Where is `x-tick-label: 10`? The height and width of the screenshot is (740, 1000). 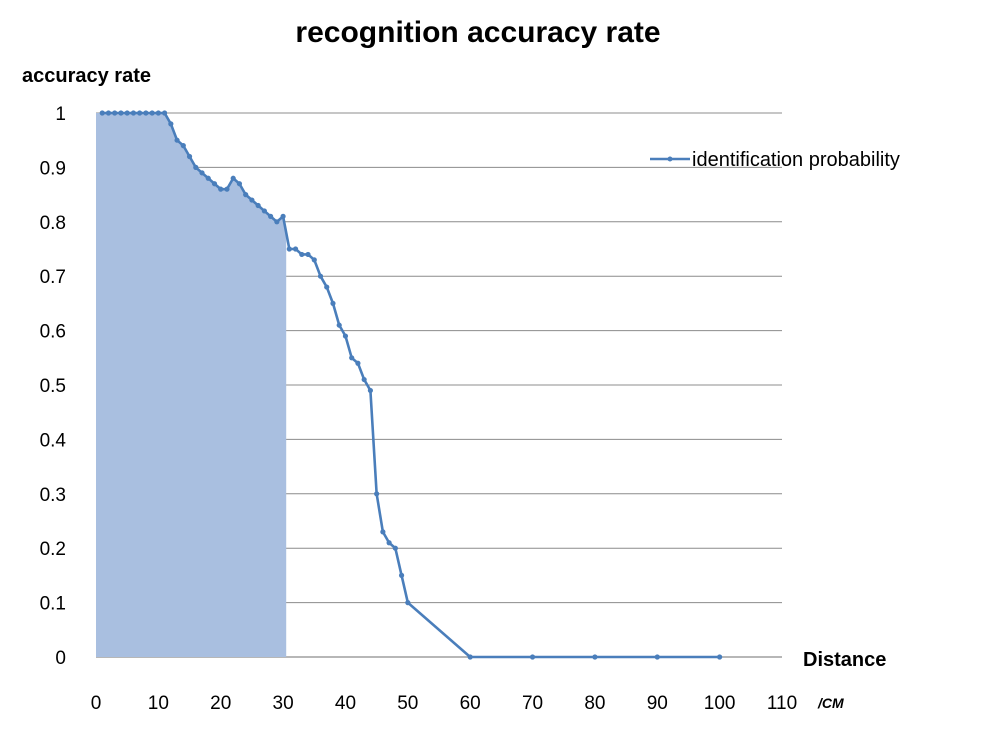
x-tick-label: 10 is located at coordinates (158, 703).